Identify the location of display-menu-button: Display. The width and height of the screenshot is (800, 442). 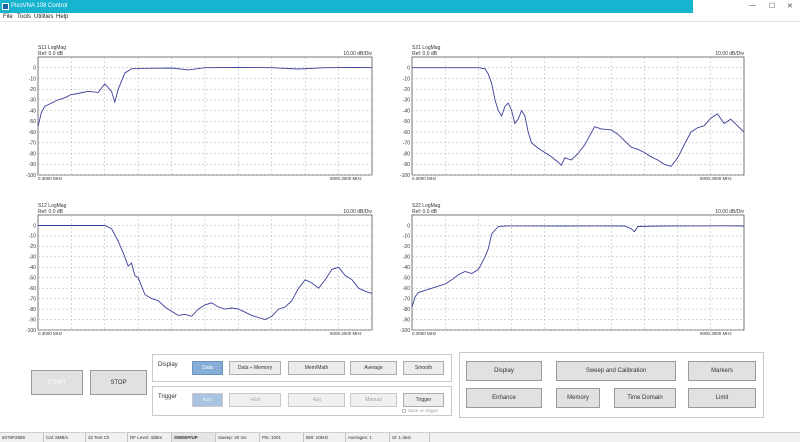
(504, 371).